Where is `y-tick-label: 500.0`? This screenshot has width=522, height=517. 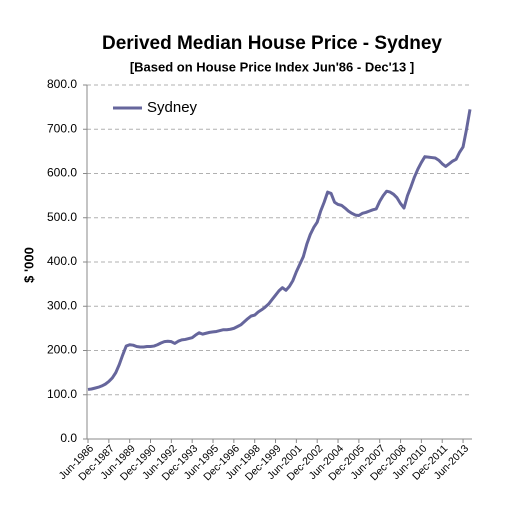
y-tick-label: 500.0 is located at coordinates (62, 217).